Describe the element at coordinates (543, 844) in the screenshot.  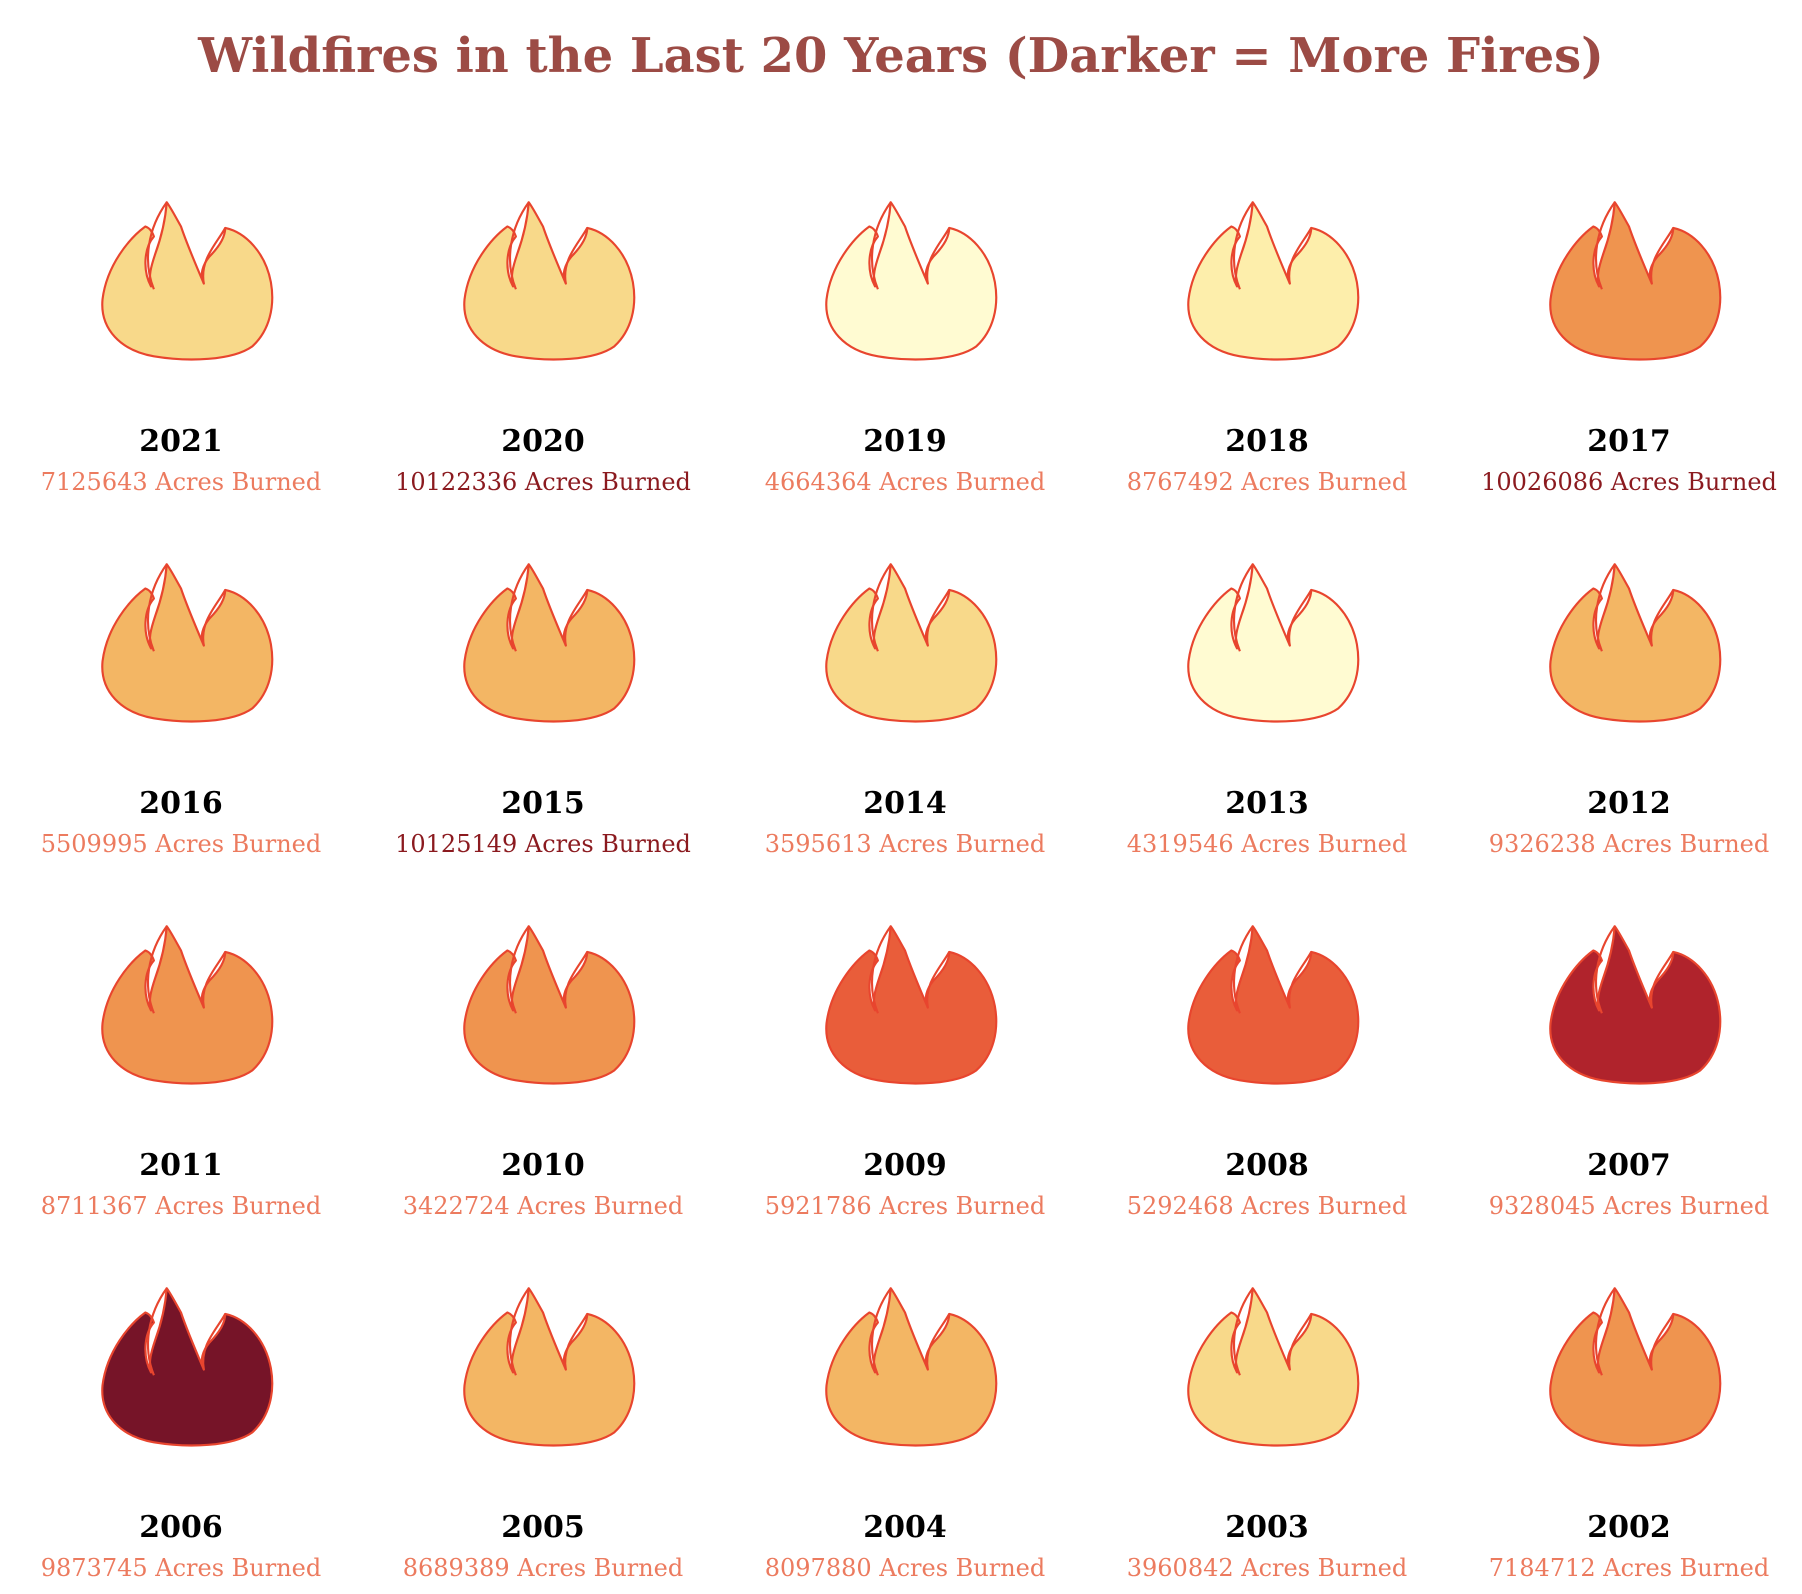
I see `acres-label: 10125149 Acres Burned` at that location.